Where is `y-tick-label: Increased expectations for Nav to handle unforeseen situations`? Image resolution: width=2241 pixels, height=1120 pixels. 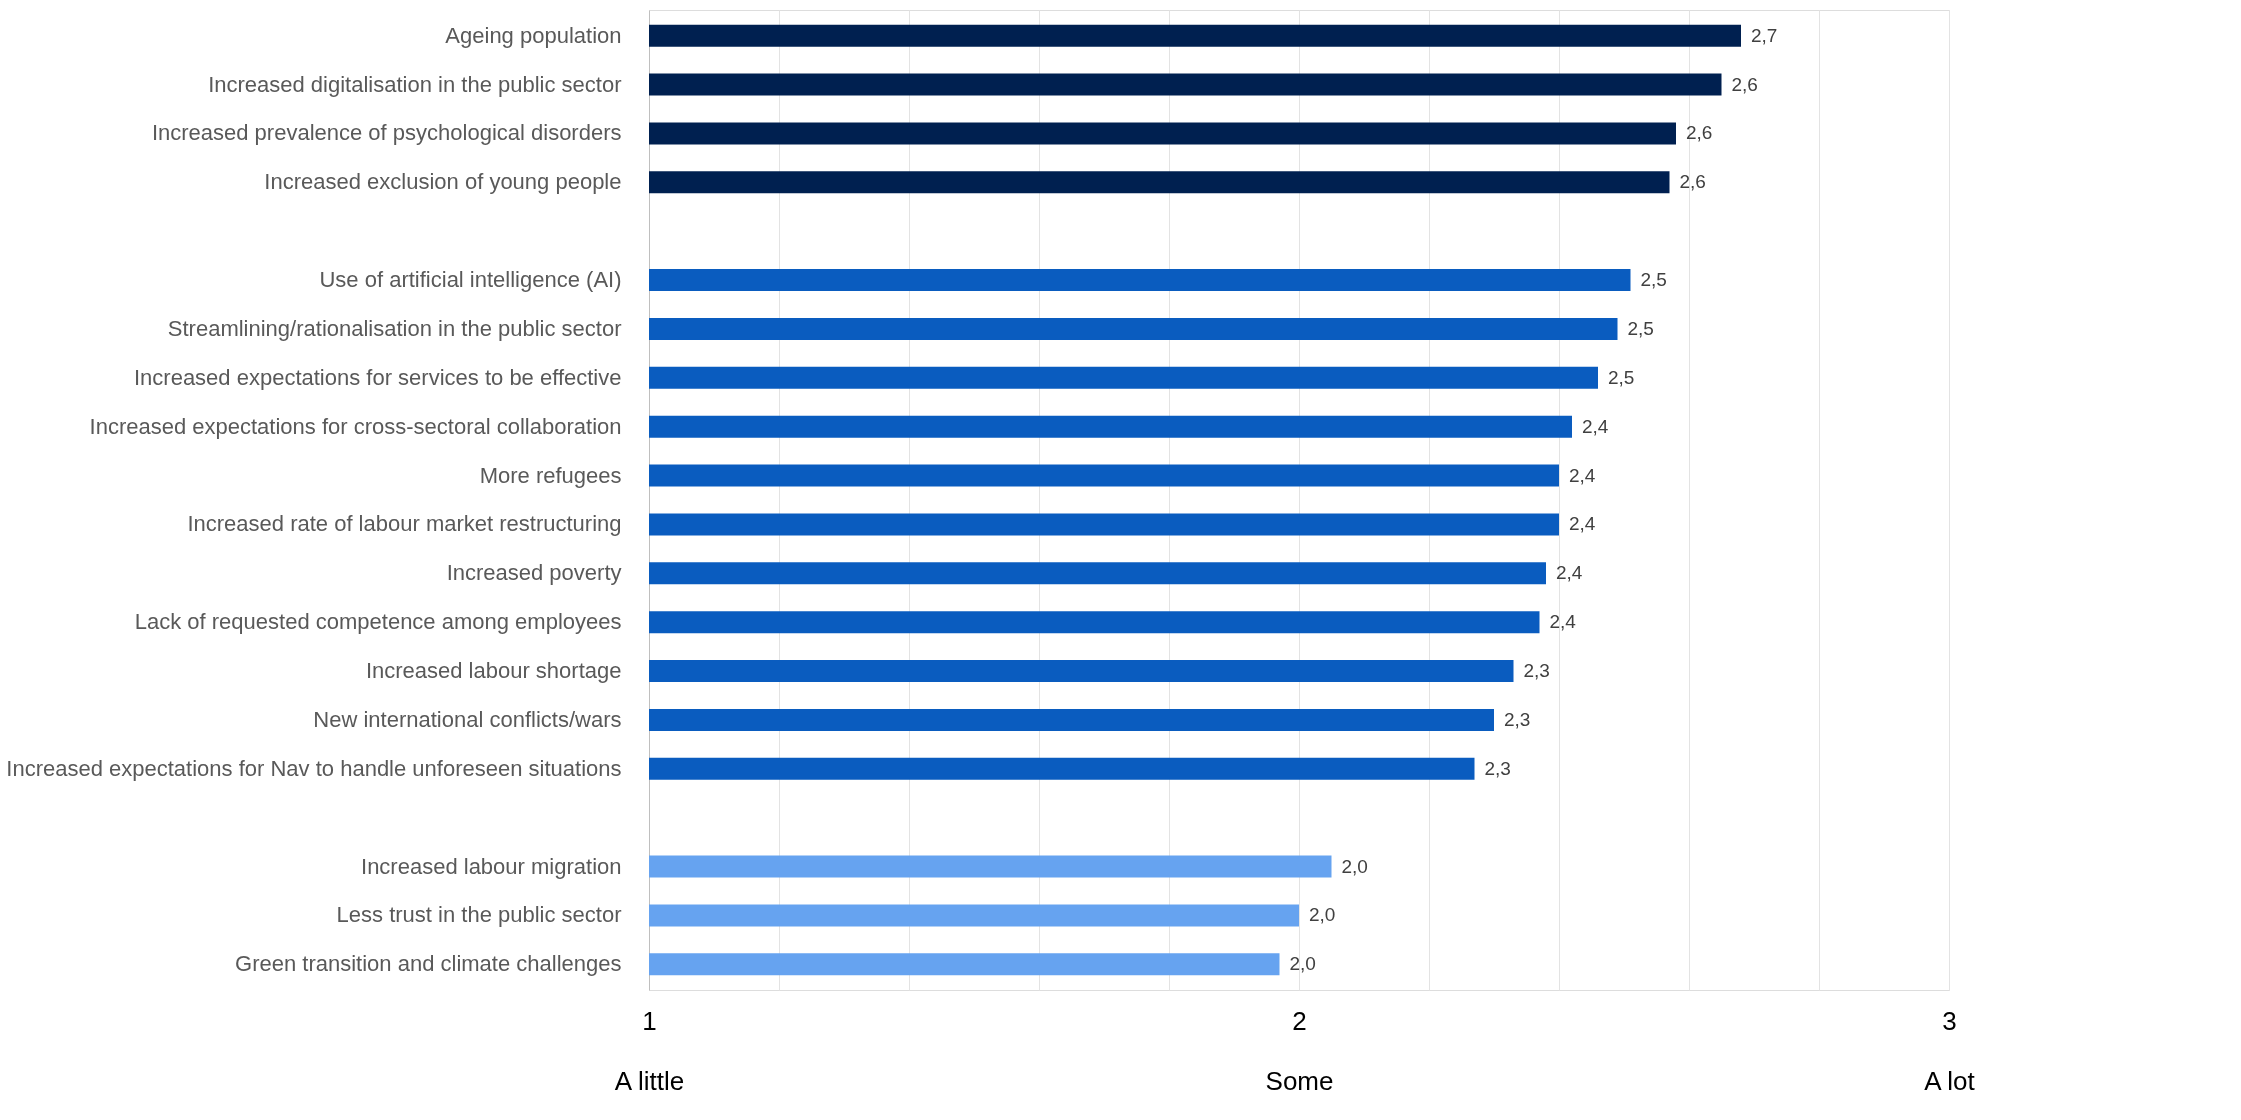
y-tick-label: Increased expectations for Nav to handle unforeseen situations is located at coordinates (314, 768).